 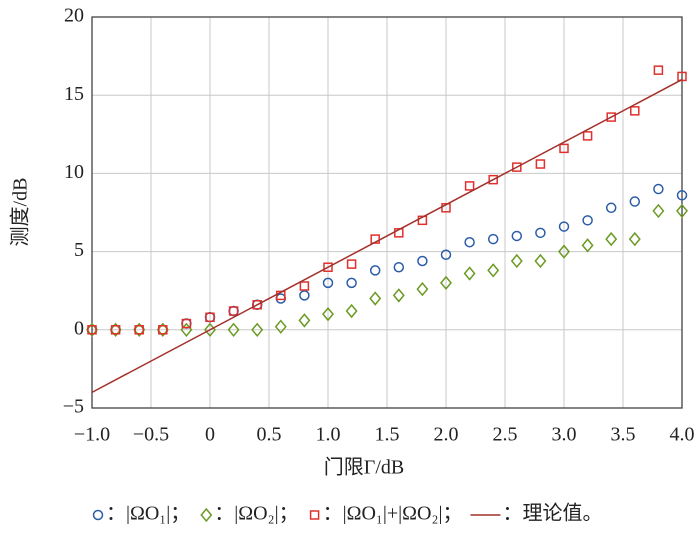 What do you see at coordinates (151, 435) in the screenshot?
I see `x-tick-label: −0.5` at bounding box center [151, 435].